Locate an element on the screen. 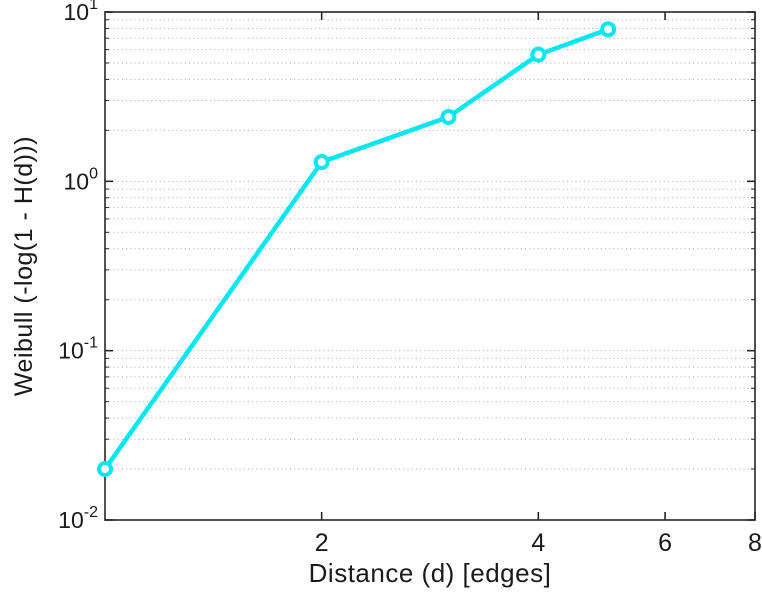  x-axis-label: Distance (d) [edges] is located at coordinates (430, 573).